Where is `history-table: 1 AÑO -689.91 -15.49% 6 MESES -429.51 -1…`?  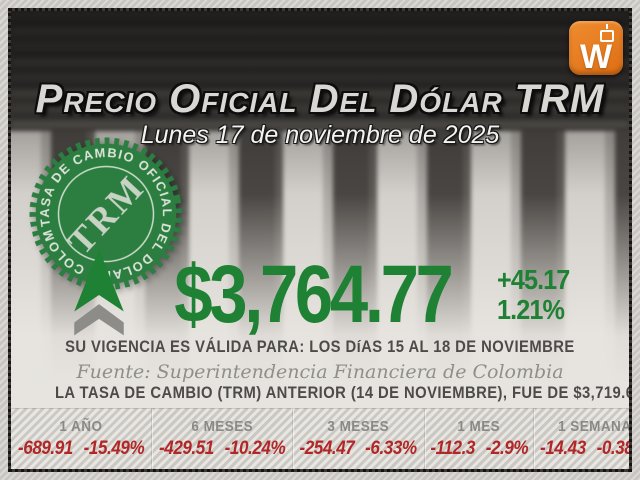
history-table: 1 AÑO -689.91 -15.49% 6 MESES -429.51 -1… is located at coordinates (320, 438).